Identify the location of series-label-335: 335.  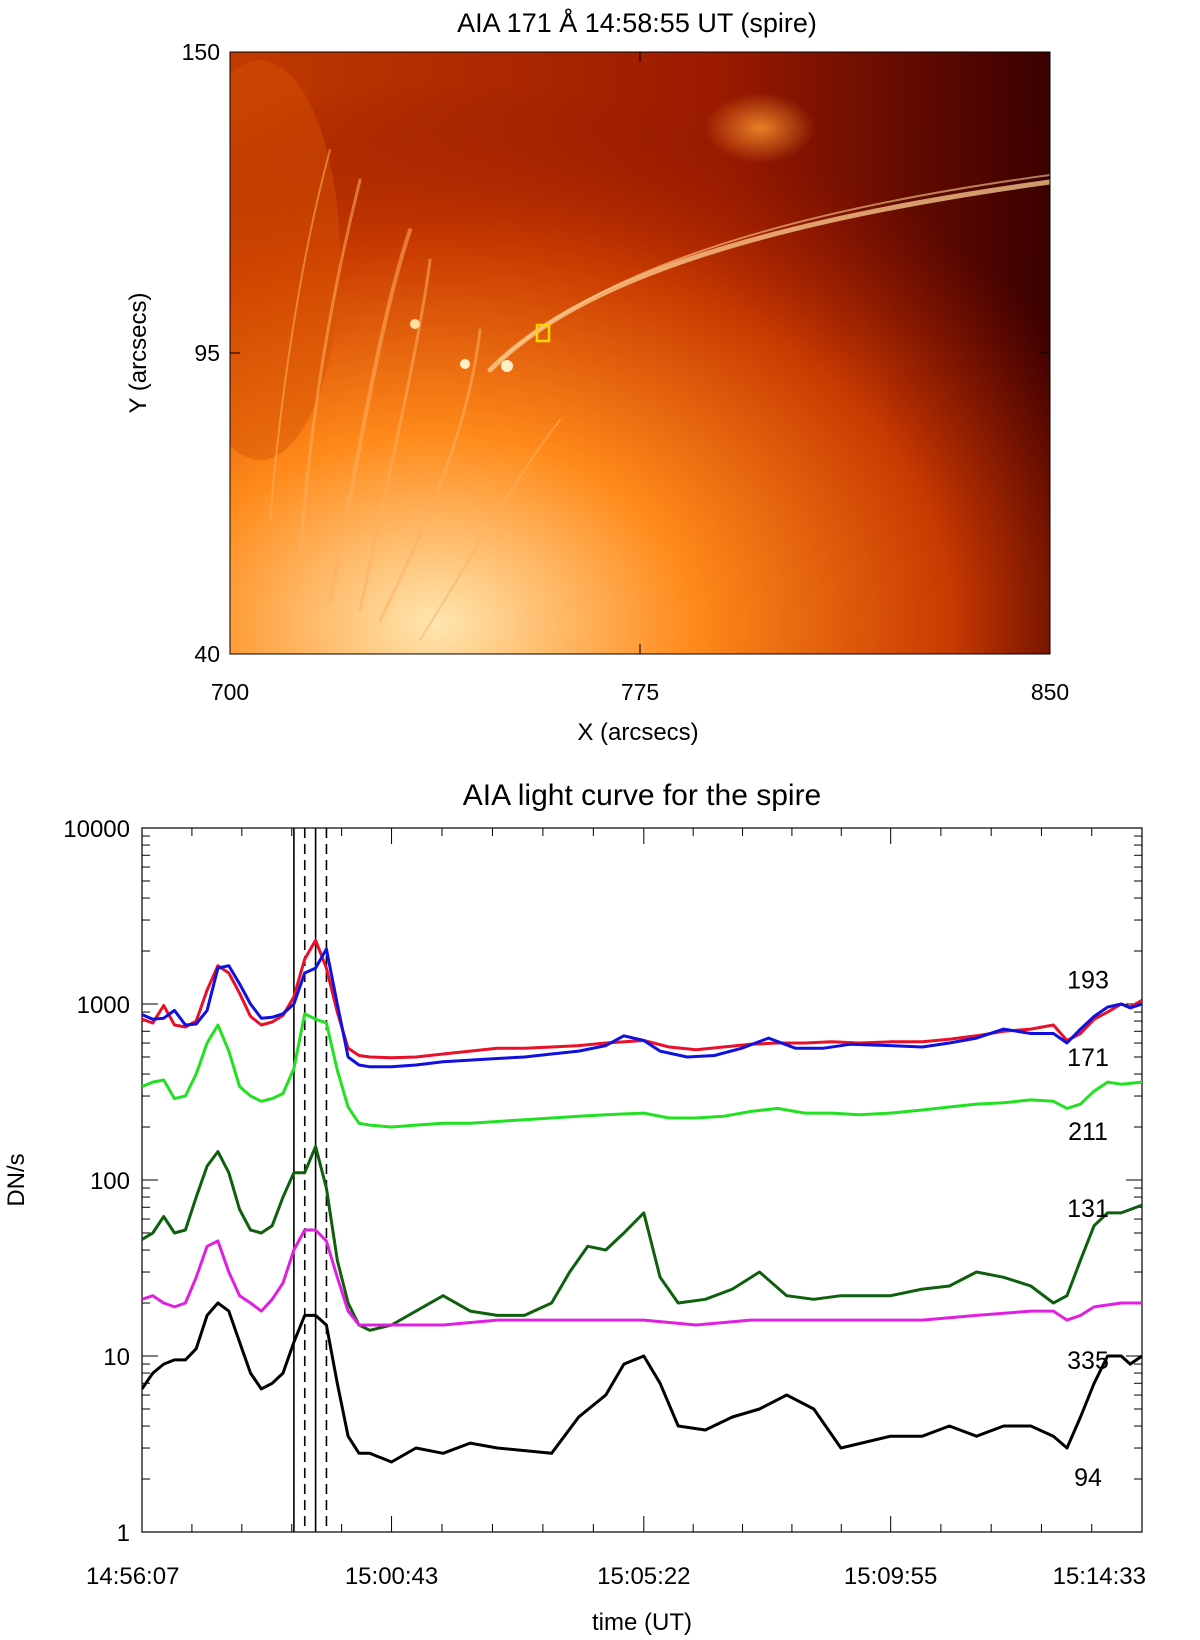
(1088, 1361).